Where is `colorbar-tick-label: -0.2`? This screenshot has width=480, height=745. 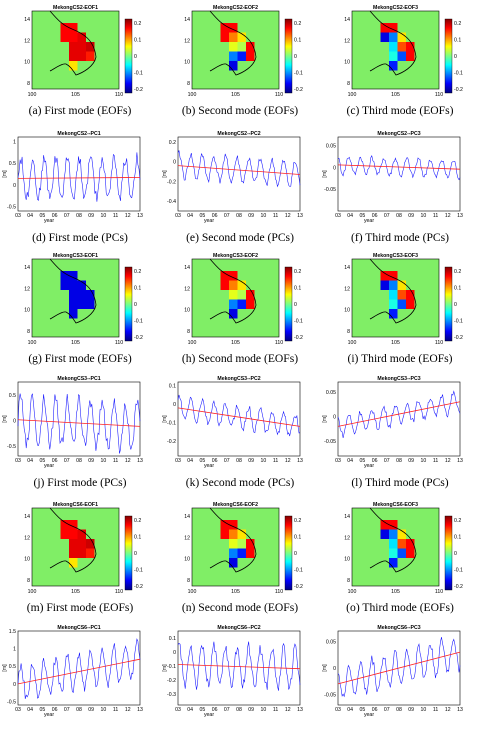 colorbar-tick-label: -0.2 is located at coordinates (138, 338).